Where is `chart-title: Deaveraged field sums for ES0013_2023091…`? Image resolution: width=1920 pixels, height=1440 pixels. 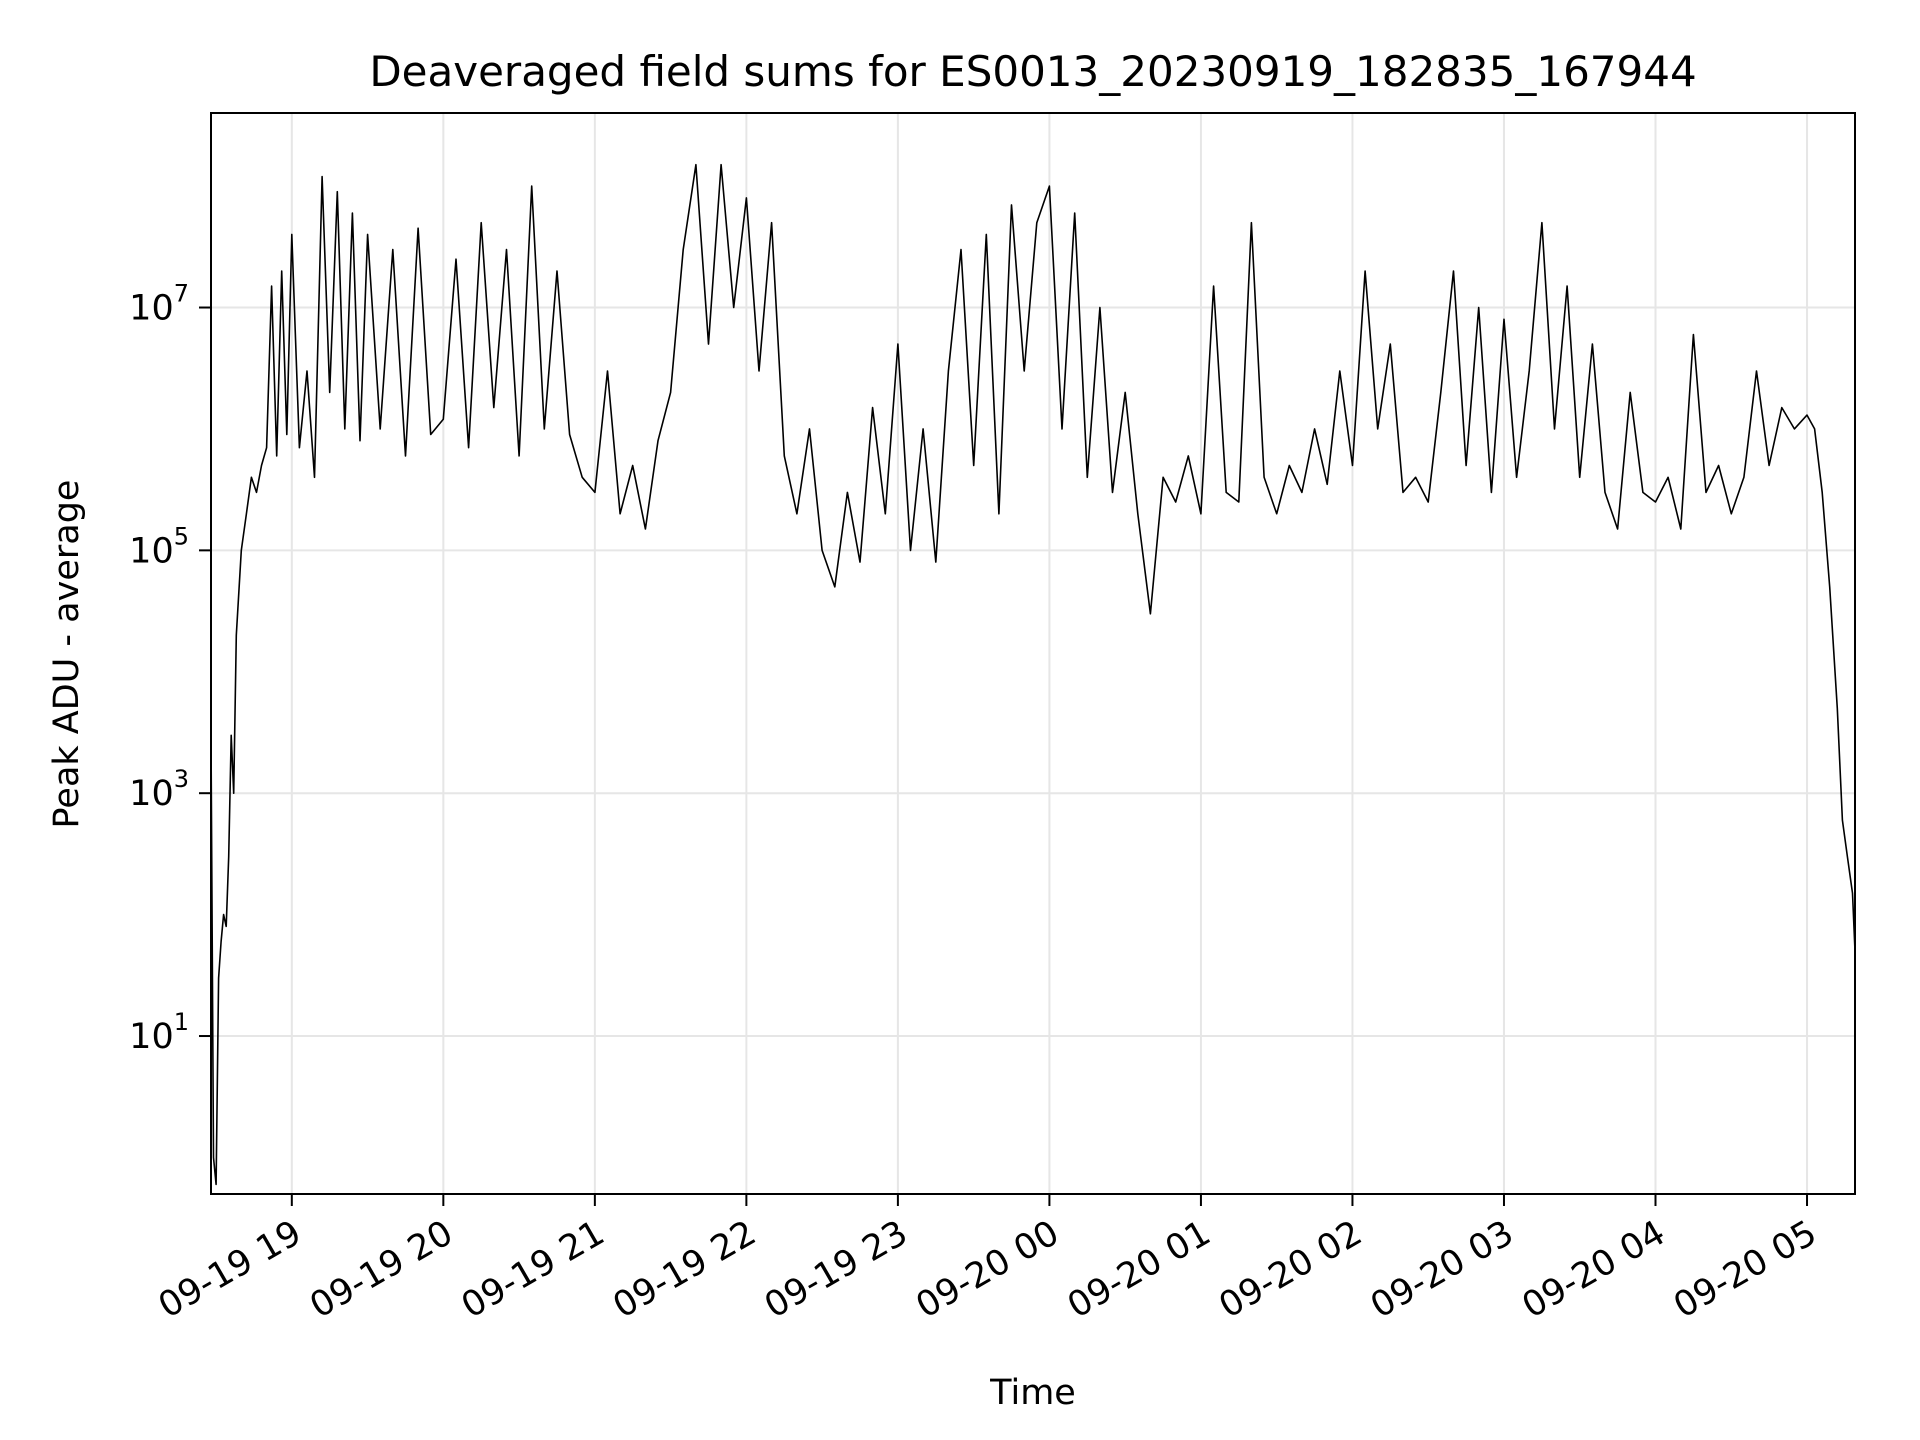
chart-title: Deaveraged field sums for ES0013_2023091… is located at coordinates (1032, 71).